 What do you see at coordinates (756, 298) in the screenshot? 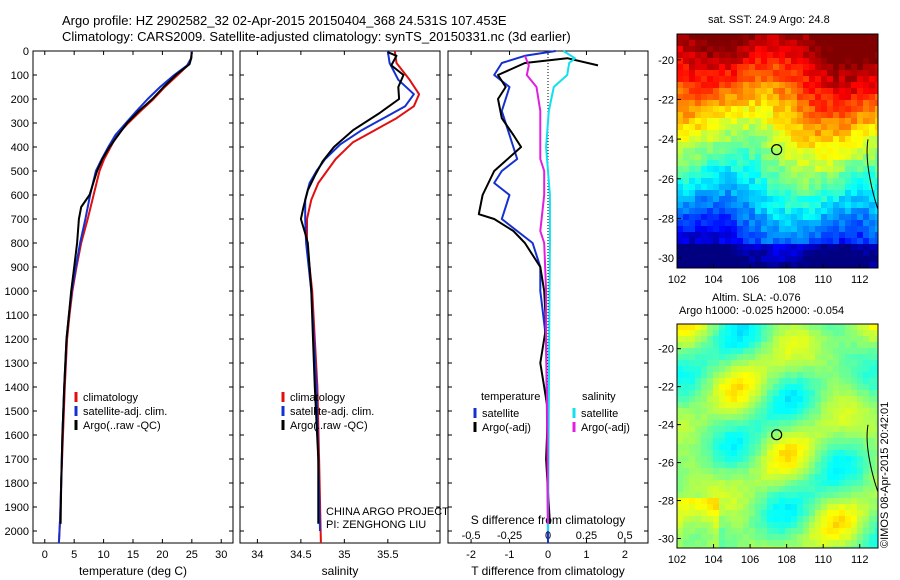
I see `sla-map-title: Altim. SLA: -0.076` at bounding box center [756, 298].